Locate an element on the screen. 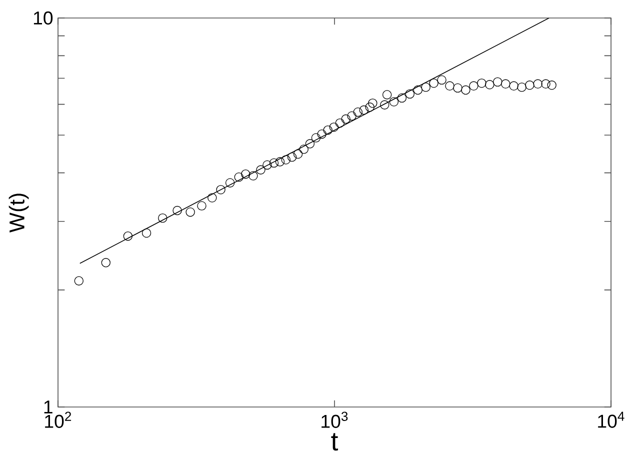  x-tick-label: 10$^{3}$ is located at coordinates (335, 420).